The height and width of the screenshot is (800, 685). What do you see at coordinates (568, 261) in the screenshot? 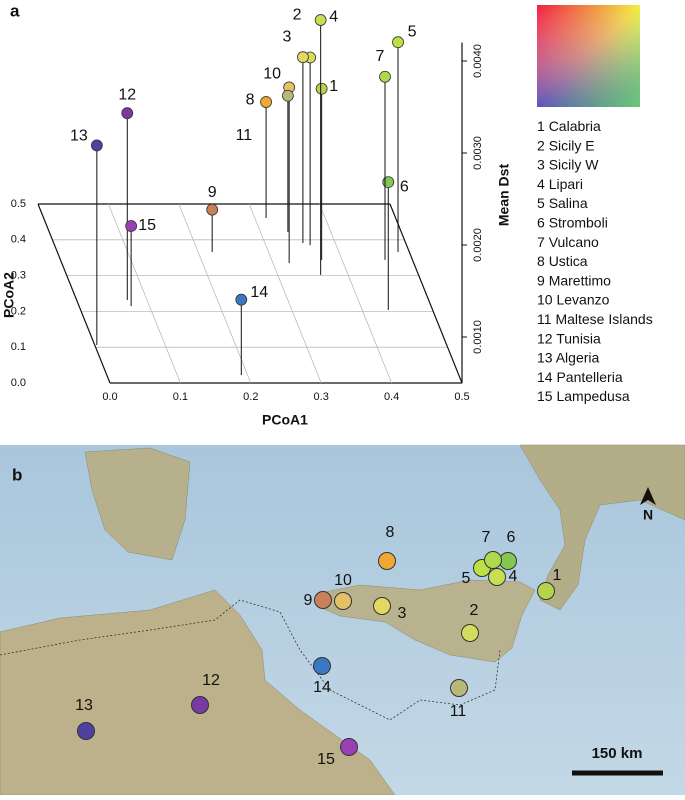
I see `legend-name: Ustica` at bounding box center [568, 261].